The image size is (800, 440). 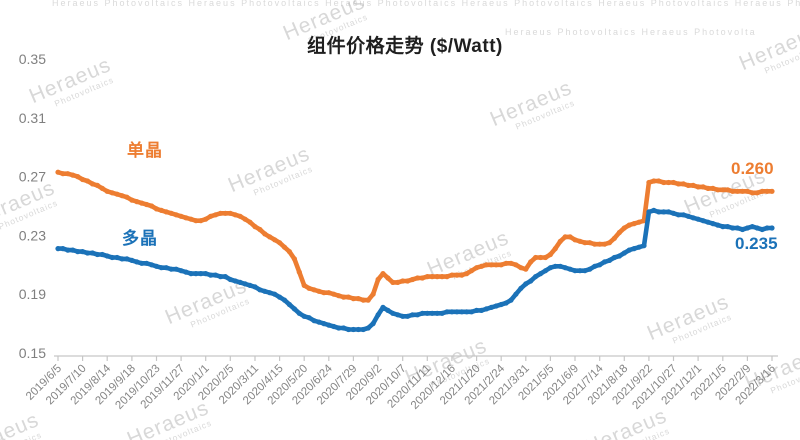 I want to click on y-tick-label: 0.23, so click(x=32, y=235).